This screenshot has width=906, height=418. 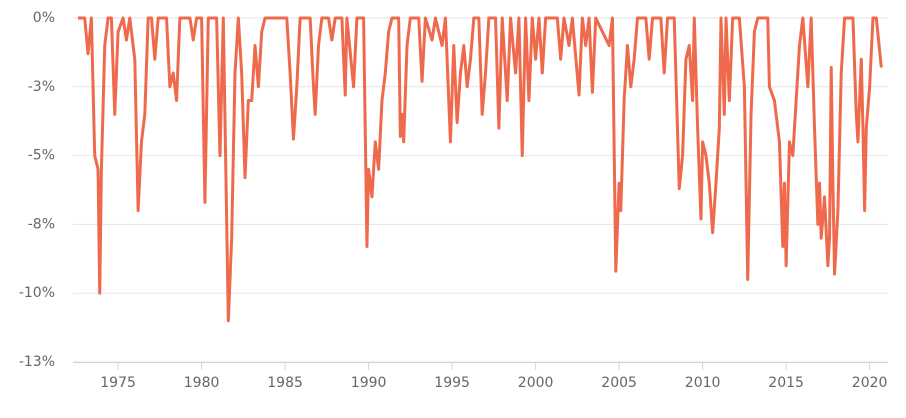 What do you see at coordinates (41, 156) in the screenshot?
I see `y-tick-label: -5%` at bounding box center [41, 156].